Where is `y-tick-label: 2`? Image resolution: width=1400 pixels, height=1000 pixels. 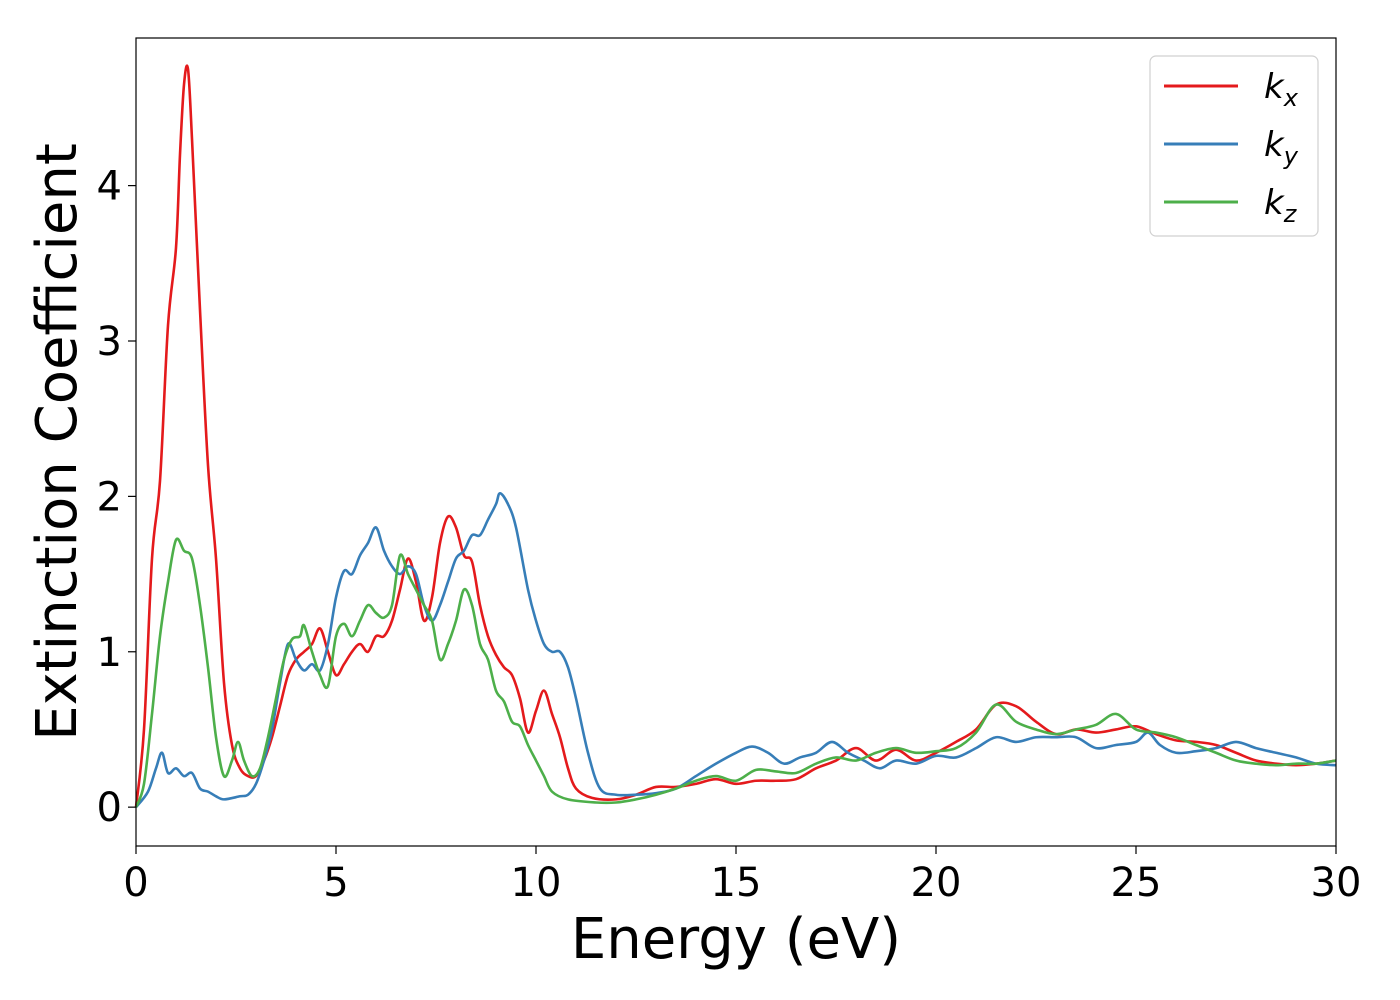 y-tick-label: 2 is located at coordinates (109, 497).